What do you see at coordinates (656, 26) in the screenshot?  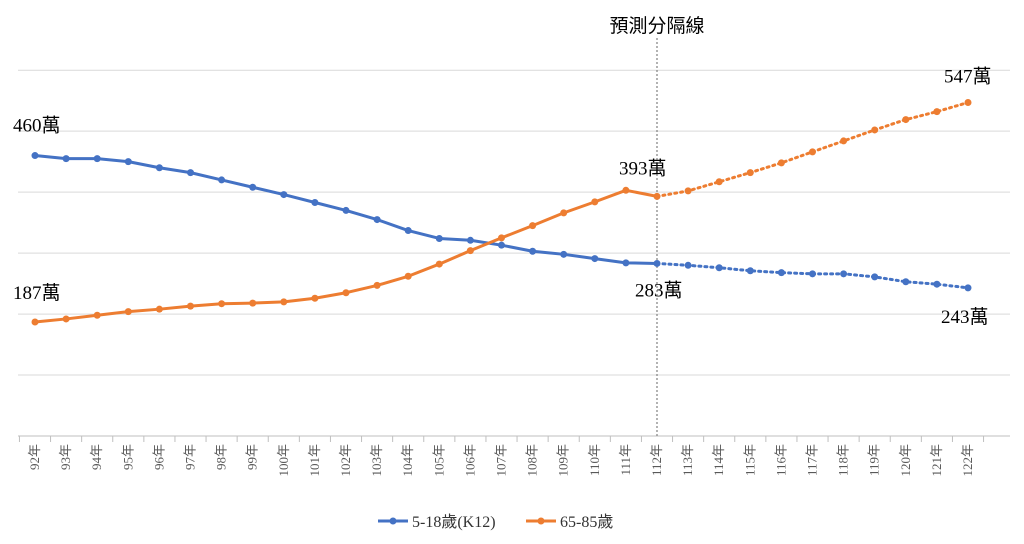 I see `forecast-divider-label: 預測分隔線` at bounding box center [656, 26].